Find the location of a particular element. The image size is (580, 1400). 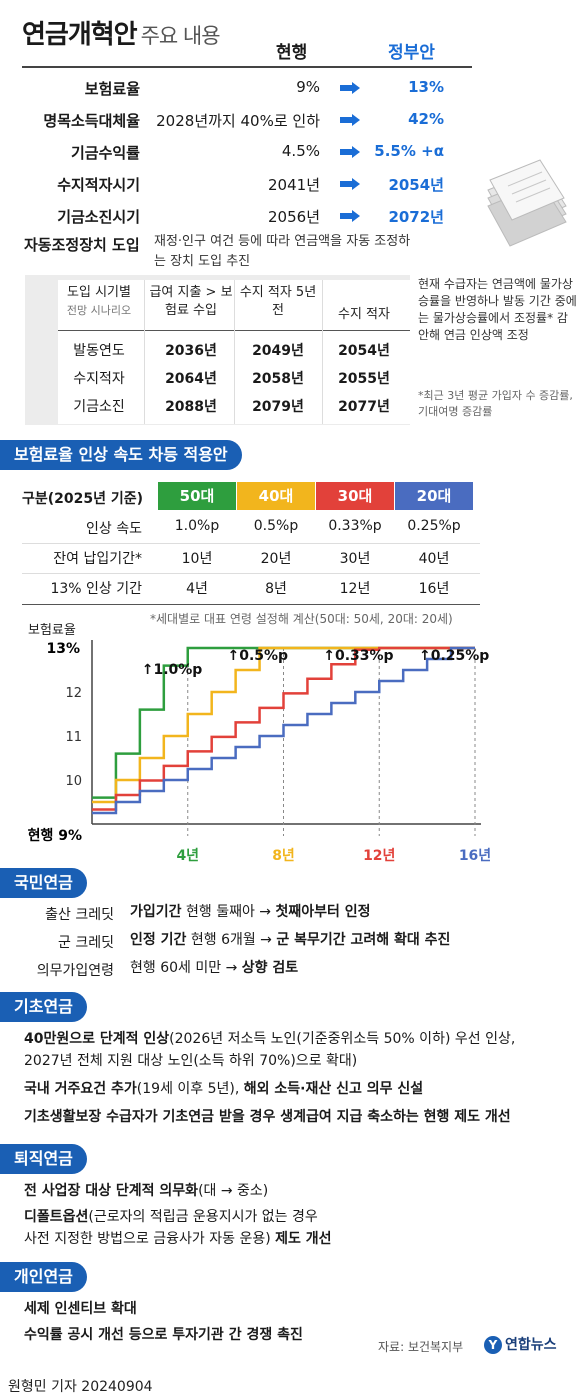

compare-gov: 5.5% +α is located at coordinates (409, 151).